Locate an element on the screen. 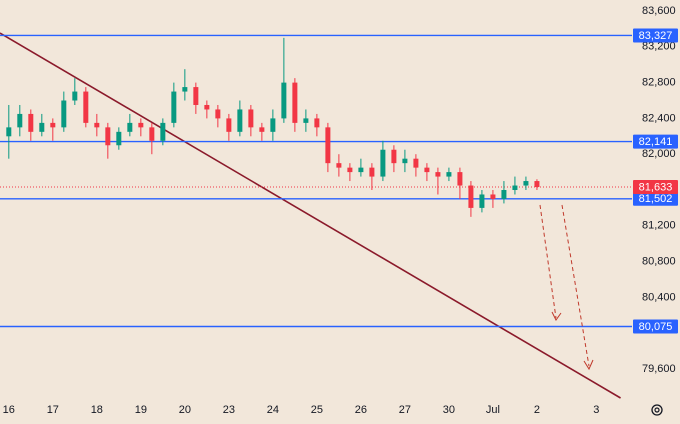 The height and width of the screenshot is (424, 680). settings-icon is located at coordinates (657, 410).